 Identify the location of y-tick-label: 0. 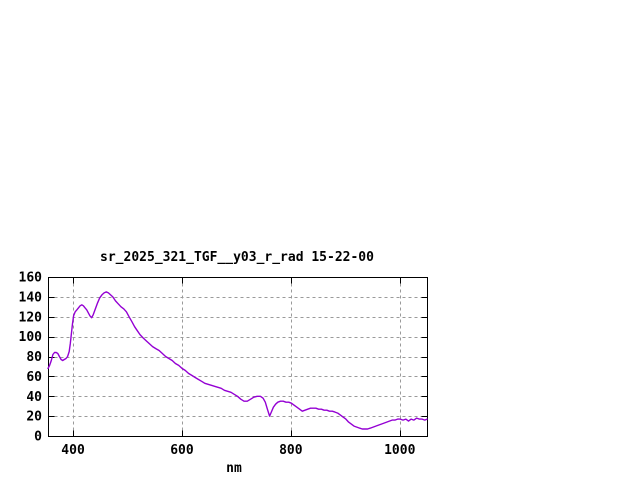
(38, 437).